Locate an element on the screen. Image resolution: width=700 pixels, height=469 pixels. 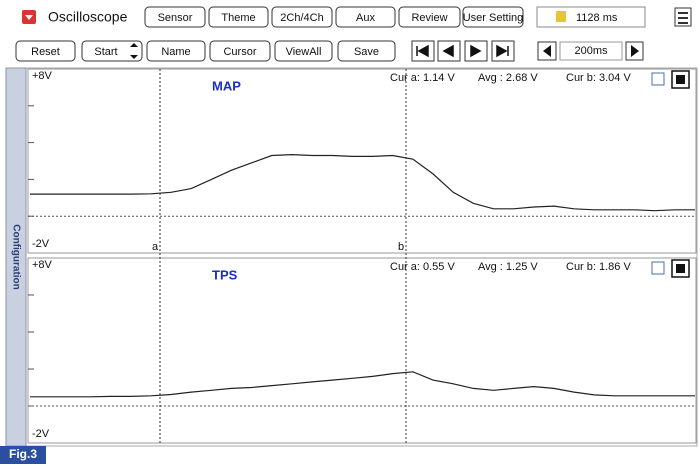
button: 2Ch/4Ch is located at coordinates (302, 17).